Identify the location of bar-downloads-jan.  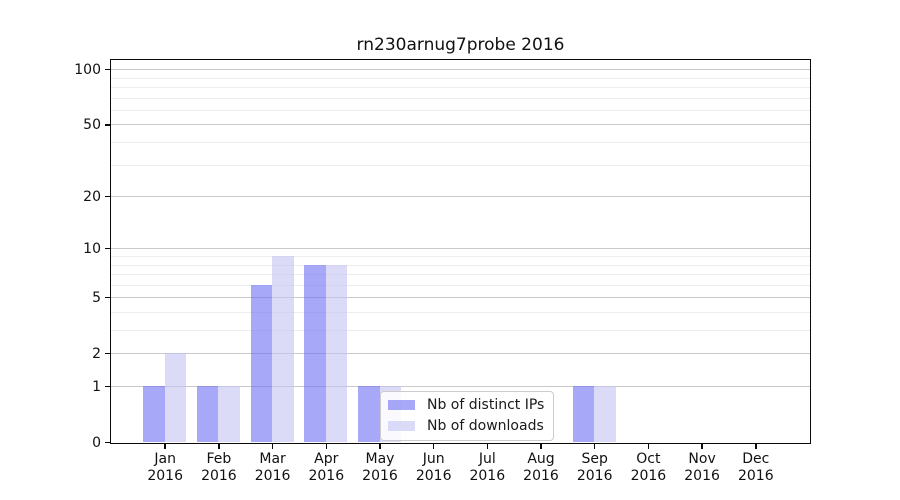
(175, 397).